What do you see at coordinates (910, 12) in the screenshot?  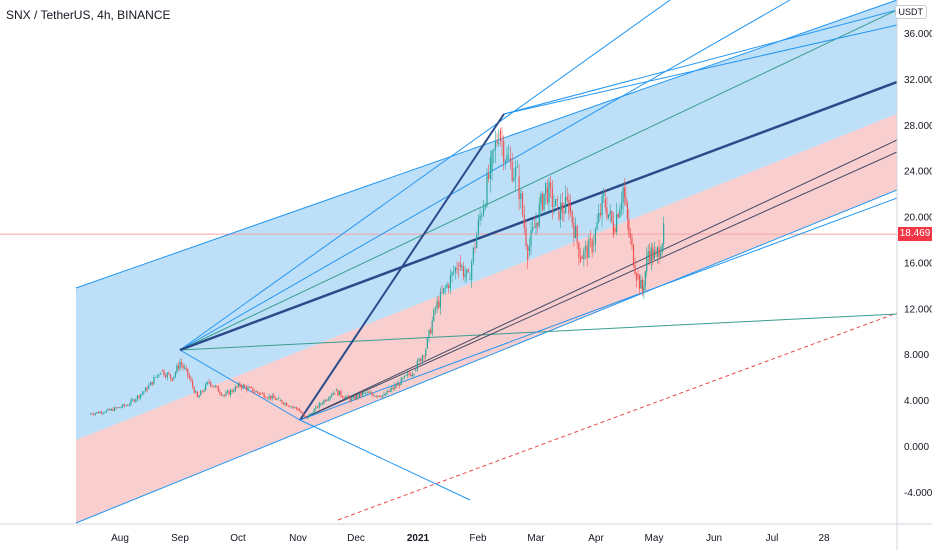 I see `currency-badge: USDT` at bounding box center [910, 12].